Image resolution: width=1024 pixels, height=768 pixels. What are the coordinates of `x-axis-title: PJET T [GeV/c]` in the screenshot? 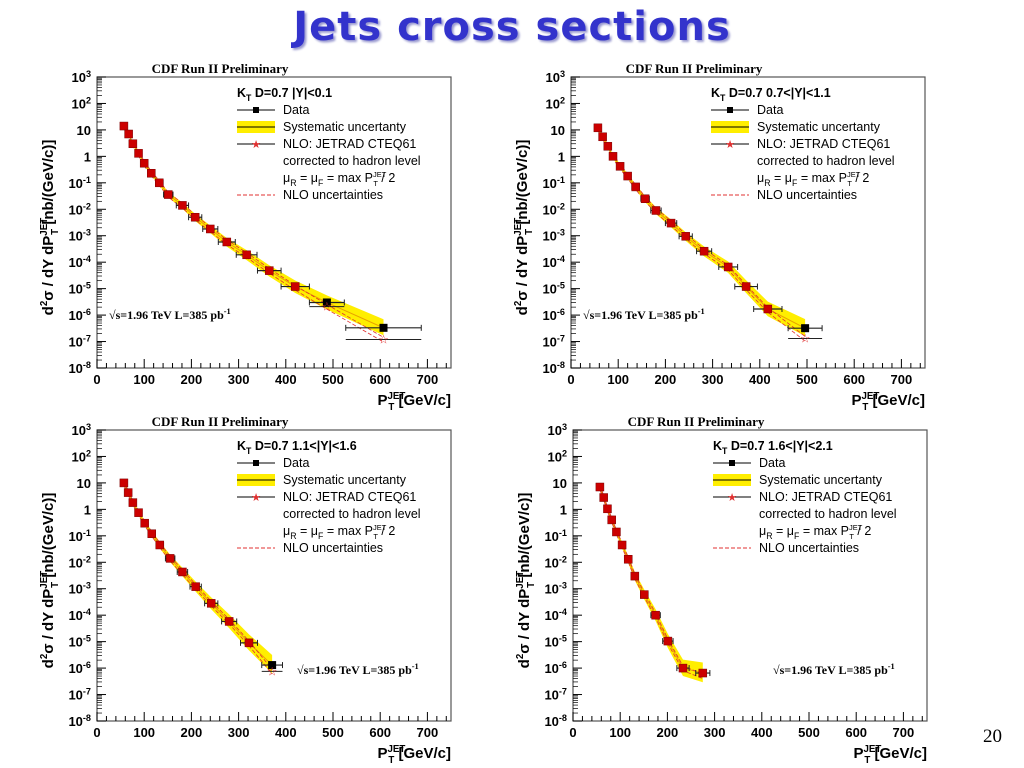 It's located at (890, 755).